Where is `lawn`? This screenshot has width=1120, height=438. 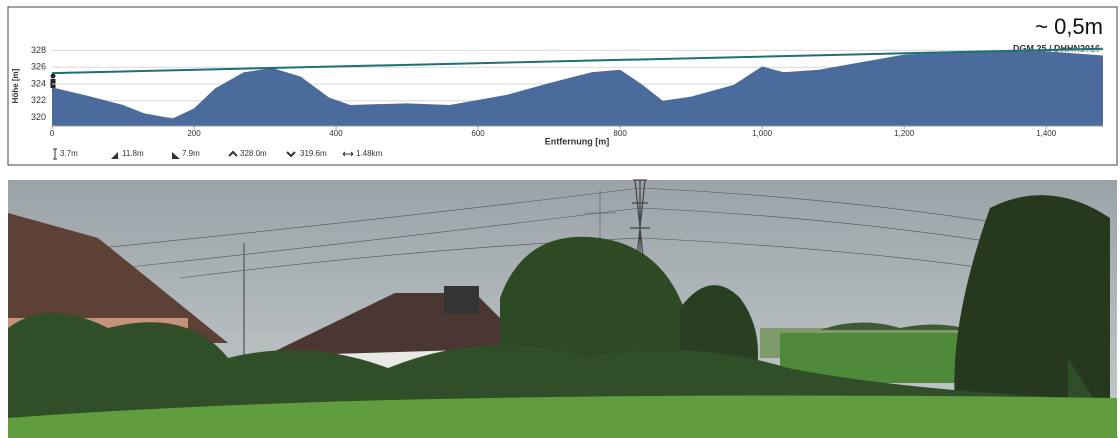 lawn is located at coordinates (562, 416).